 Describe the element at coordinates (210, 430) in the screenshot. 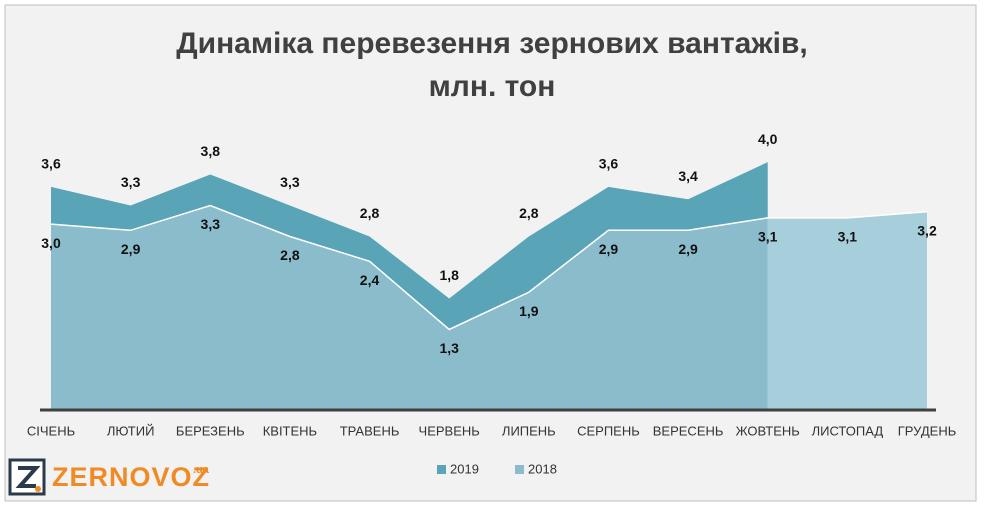

I see `x-tick-label: БЕРЕЗЕНЬ` at that location.